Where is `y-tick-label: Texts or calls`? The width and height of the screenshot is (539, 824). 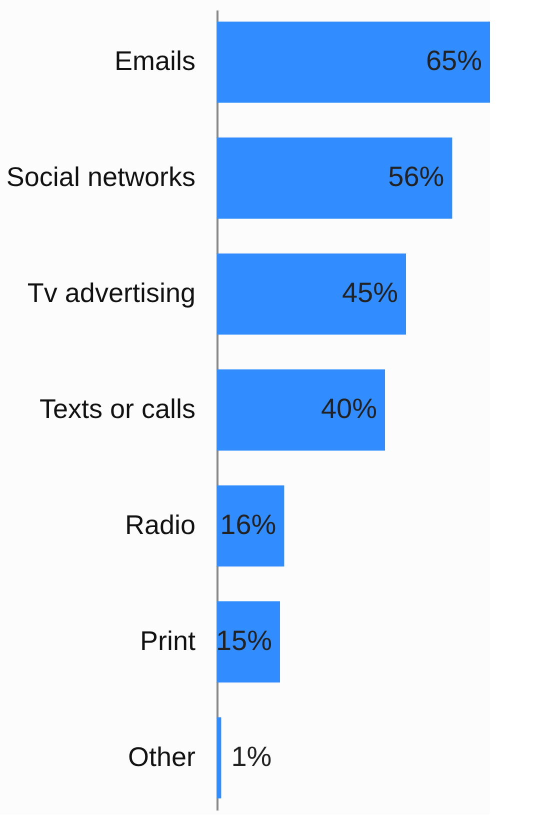
y-tick-label: Texts or calls is located at coordinates (117, 409).